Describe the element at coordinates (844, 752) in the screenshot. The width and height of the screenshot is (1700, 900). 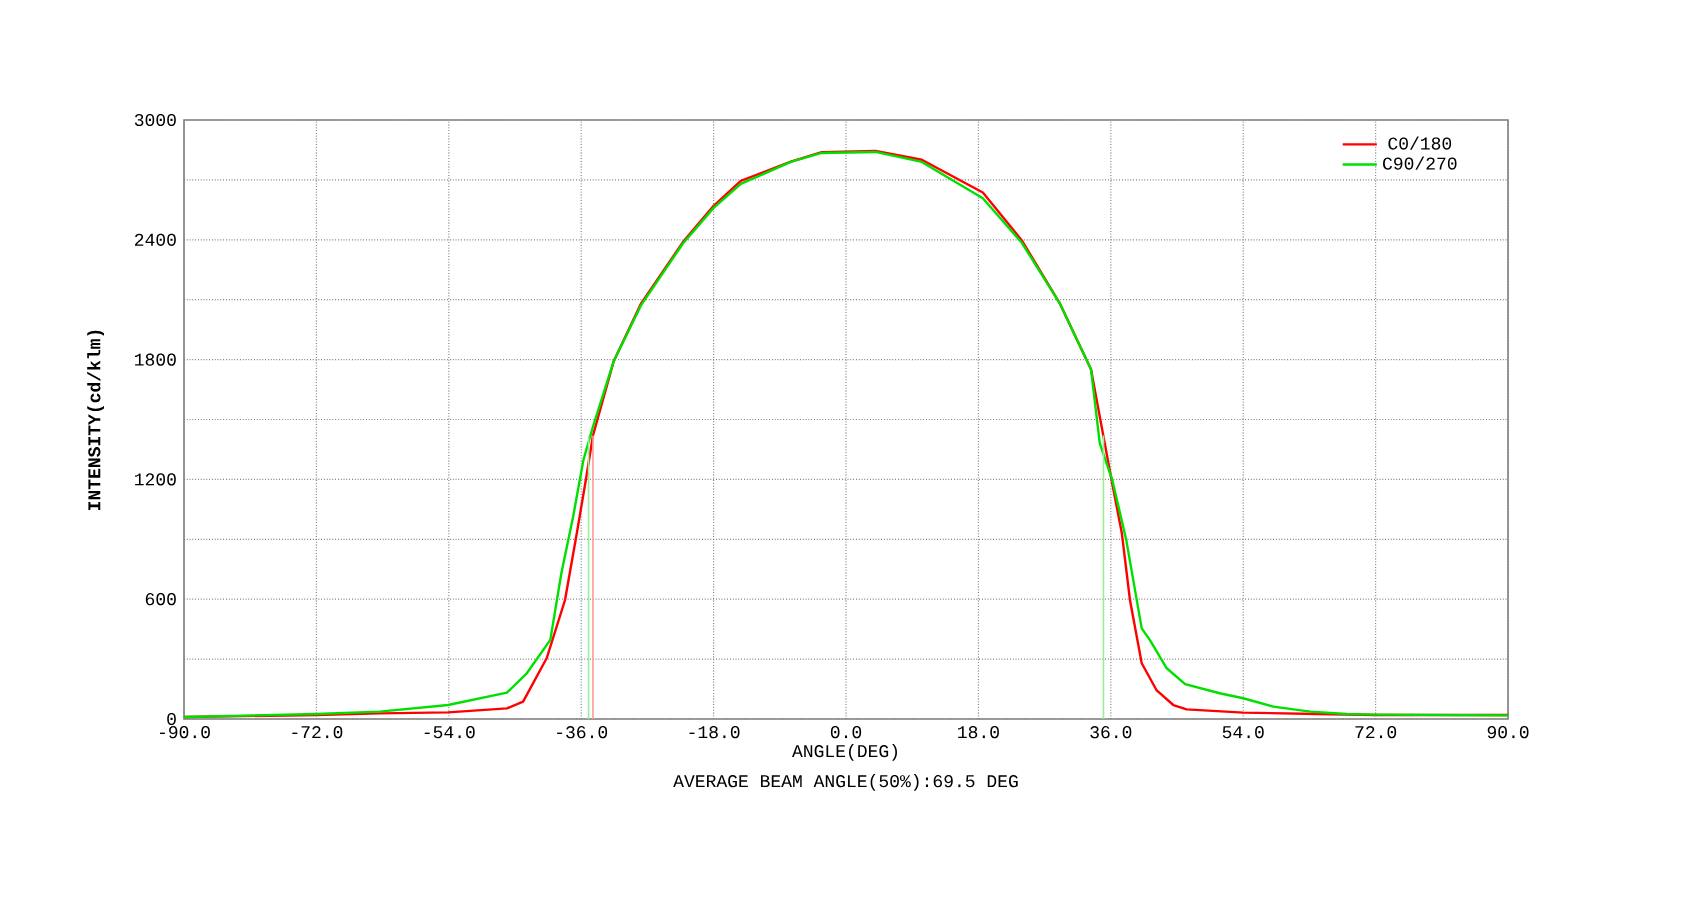
I see `x-axis-title: ANGLE(DEG)` at that location.